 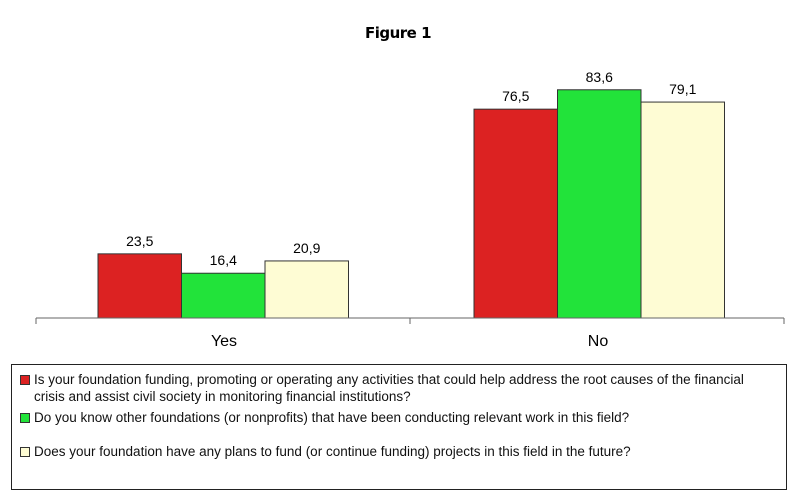 What do you see at coordinates (25, 380) in the screenshot?
I see `legend-swatch-red` at bounding box center [25, 380].